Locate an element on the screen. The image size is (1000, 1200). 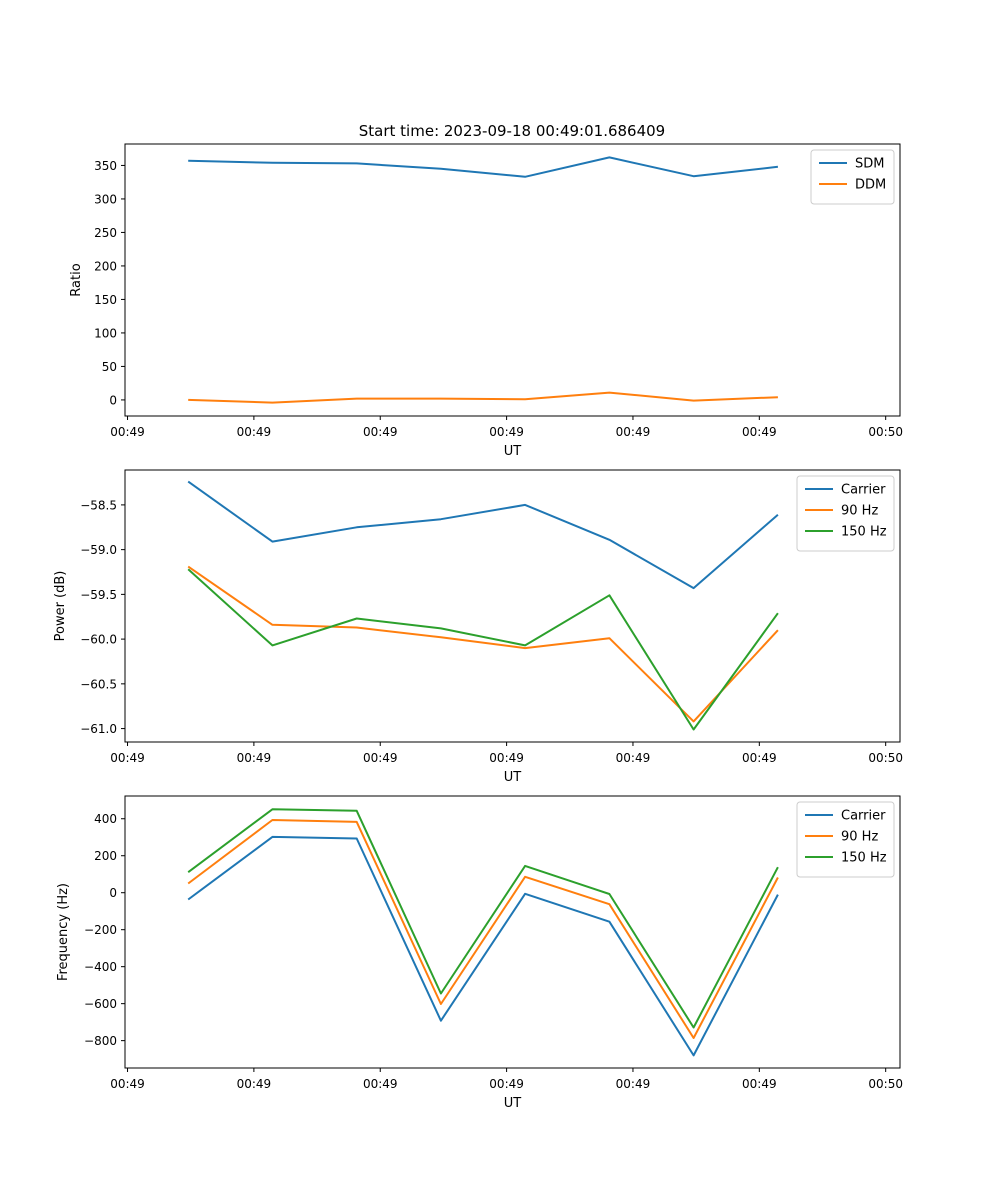
ratio-y-tick-label: 0 is located at coordinates (113, 400).